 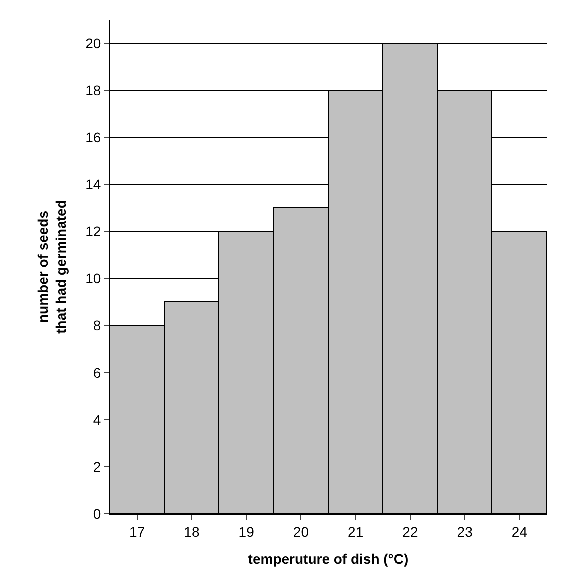 What do you see at coordinates (94, 184) in the screenshot?
I see `y-tick-label: 14` at bounding box center [94, 184].